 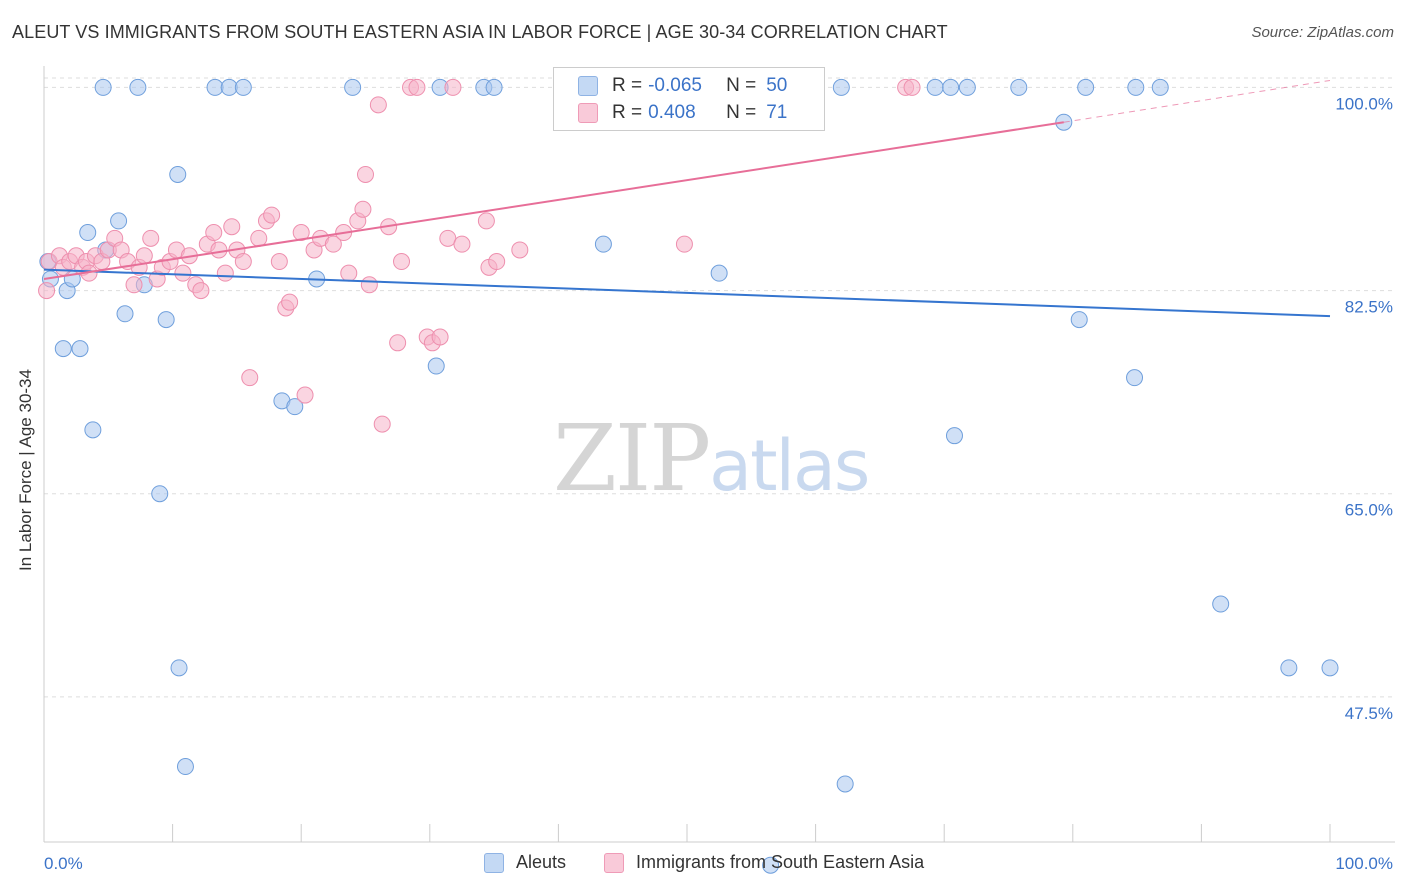 I want to click on legend-row-aleuts: R = -0.065 N = 50, so click(x=682, y=86).